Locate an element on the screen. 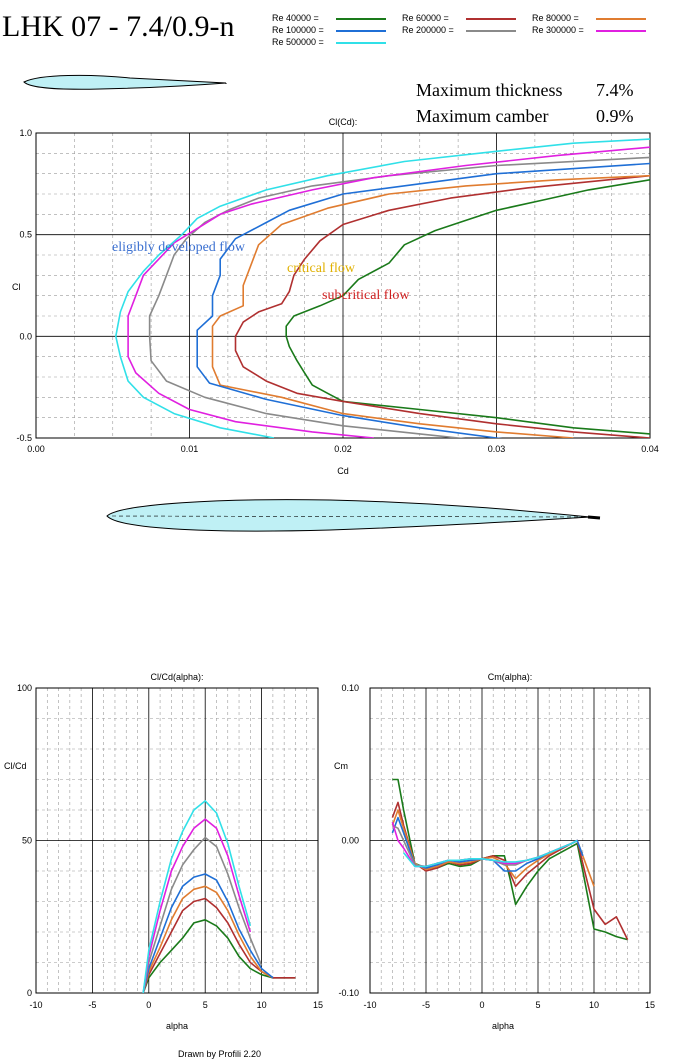 The height and width of the screenshot is (1063, 674). chart-title: Cl(Cd): is located at coordinates (343, 122).